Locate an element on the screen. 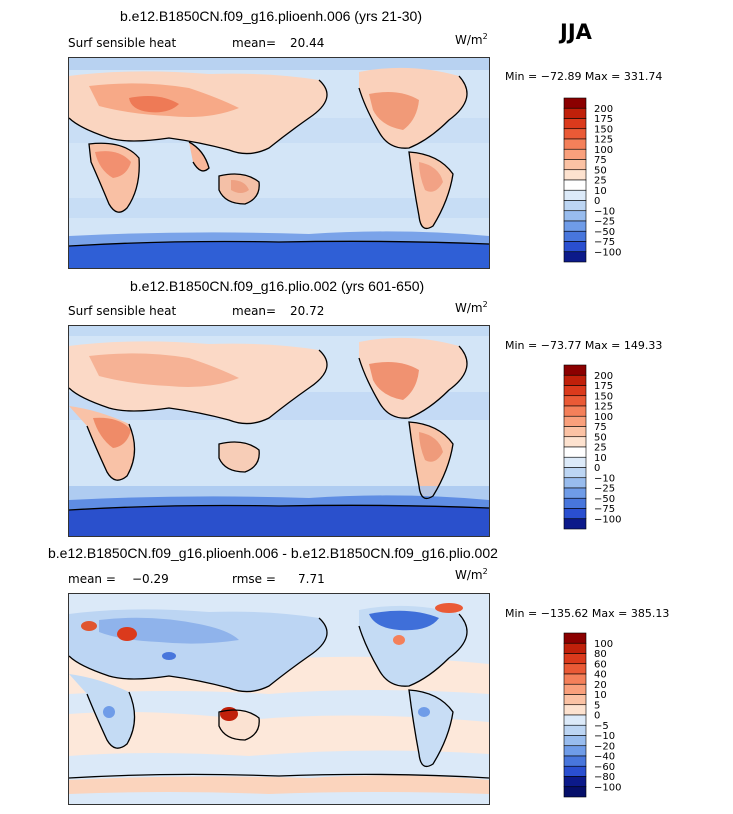 This screenshot has height=814, width=733. panel2-mean-value: 20.72 is located at coordinates (307, 311).